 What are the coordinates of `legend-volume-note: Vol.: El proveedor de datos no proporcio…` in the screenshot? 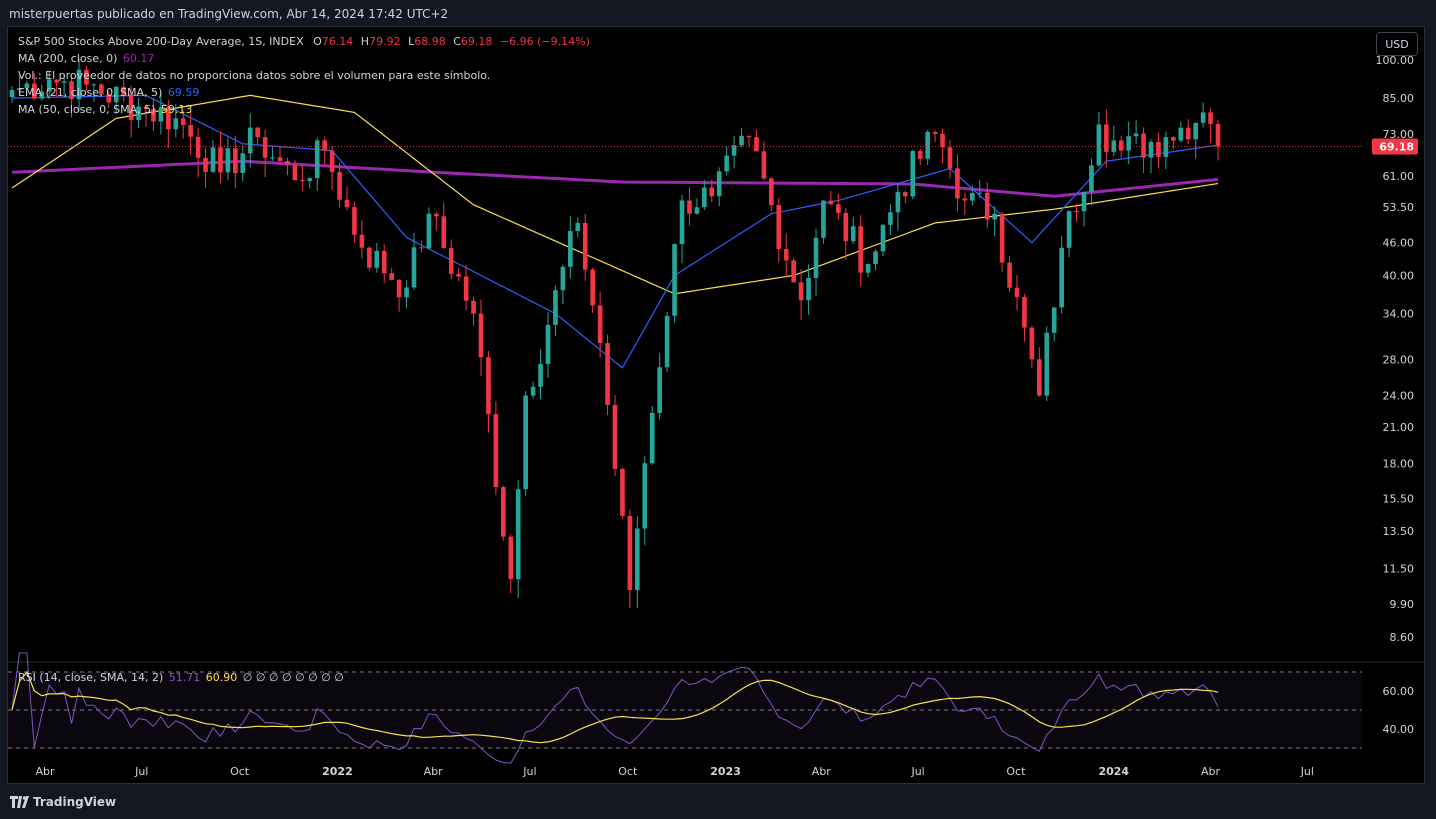 It's located at (254, 75).